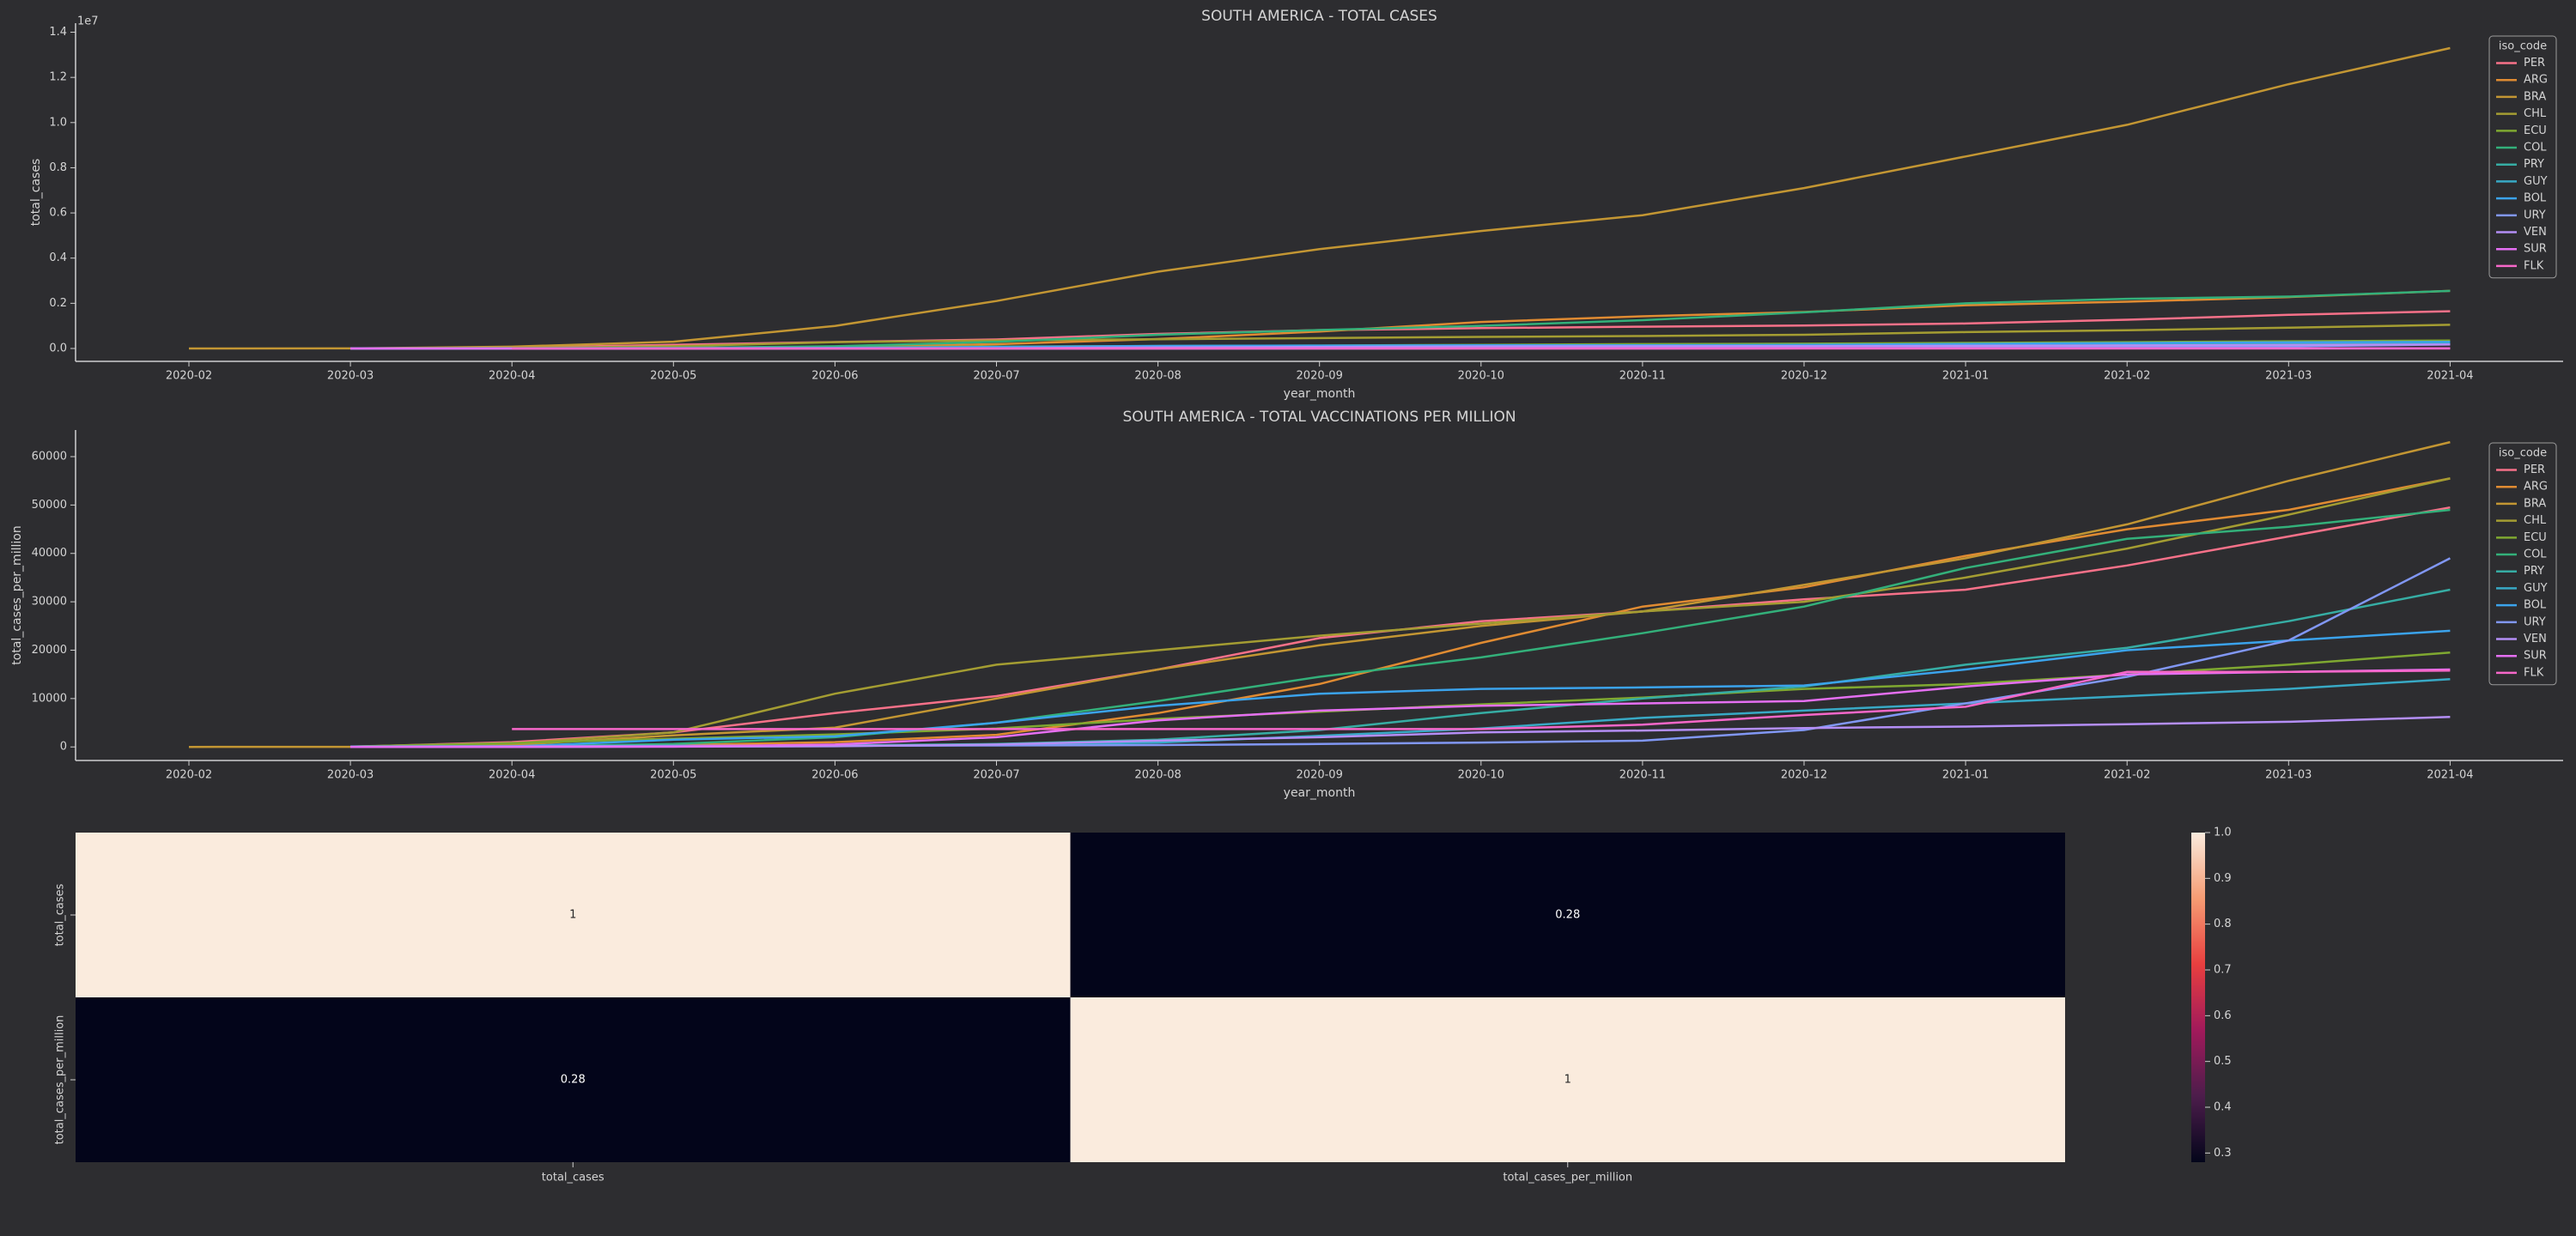 This screenshot has width=2576, height=1236. Describe the element at coordinates (2223, 970) in the screenshot. I see `colorbar-tick-label: 0.7` at that location.